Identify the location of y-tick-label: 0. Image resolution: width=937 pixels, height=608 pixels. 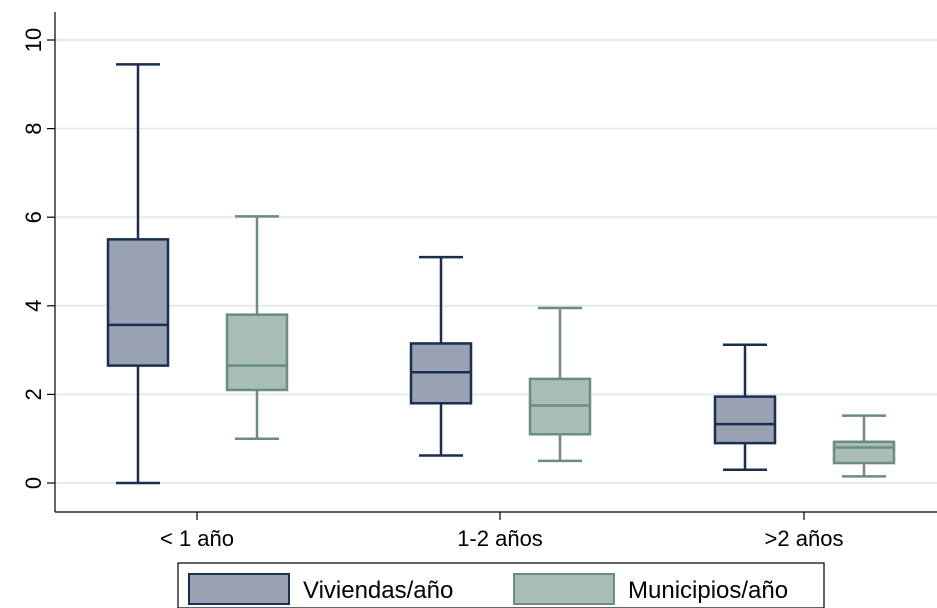
(33, 483).